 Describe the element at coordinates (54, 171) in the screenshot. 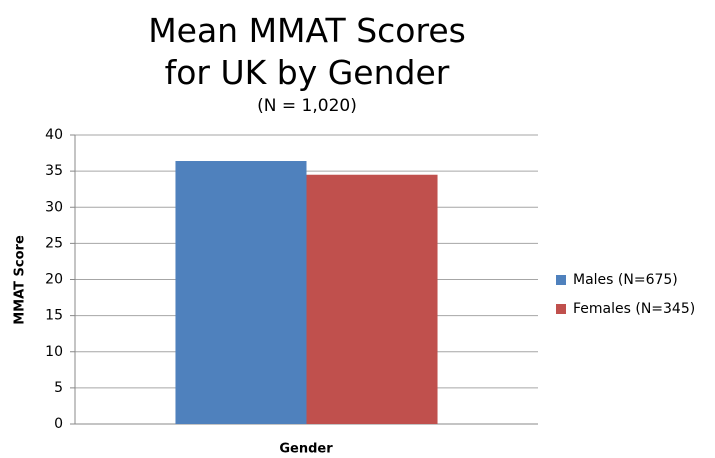

I see `y-tick-label: 35` at that location.